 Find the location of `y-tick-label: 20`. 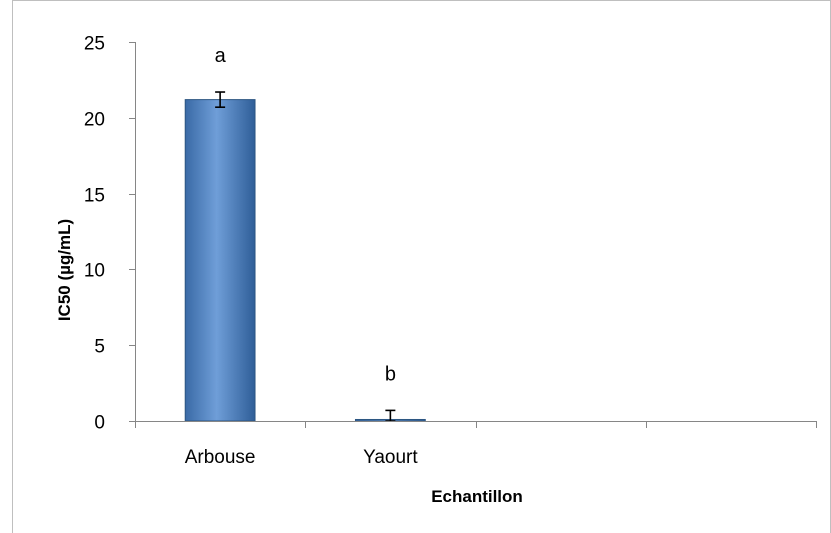

y-tick-label: 20 is located at coordinates (94, 120).